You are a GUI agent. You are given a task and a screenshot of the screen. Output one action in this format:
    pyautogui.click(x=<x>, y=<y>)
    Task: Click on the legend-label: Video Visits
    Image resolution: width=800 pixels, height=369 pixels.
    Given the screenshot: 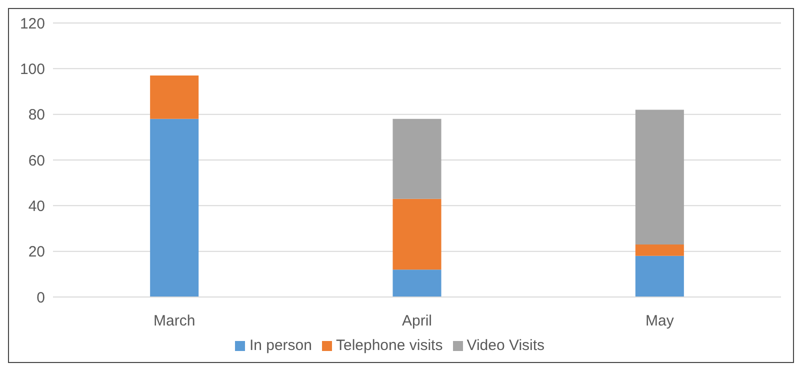 What is the action you would take?
    pyautogui.click(x=505, y=345)
    